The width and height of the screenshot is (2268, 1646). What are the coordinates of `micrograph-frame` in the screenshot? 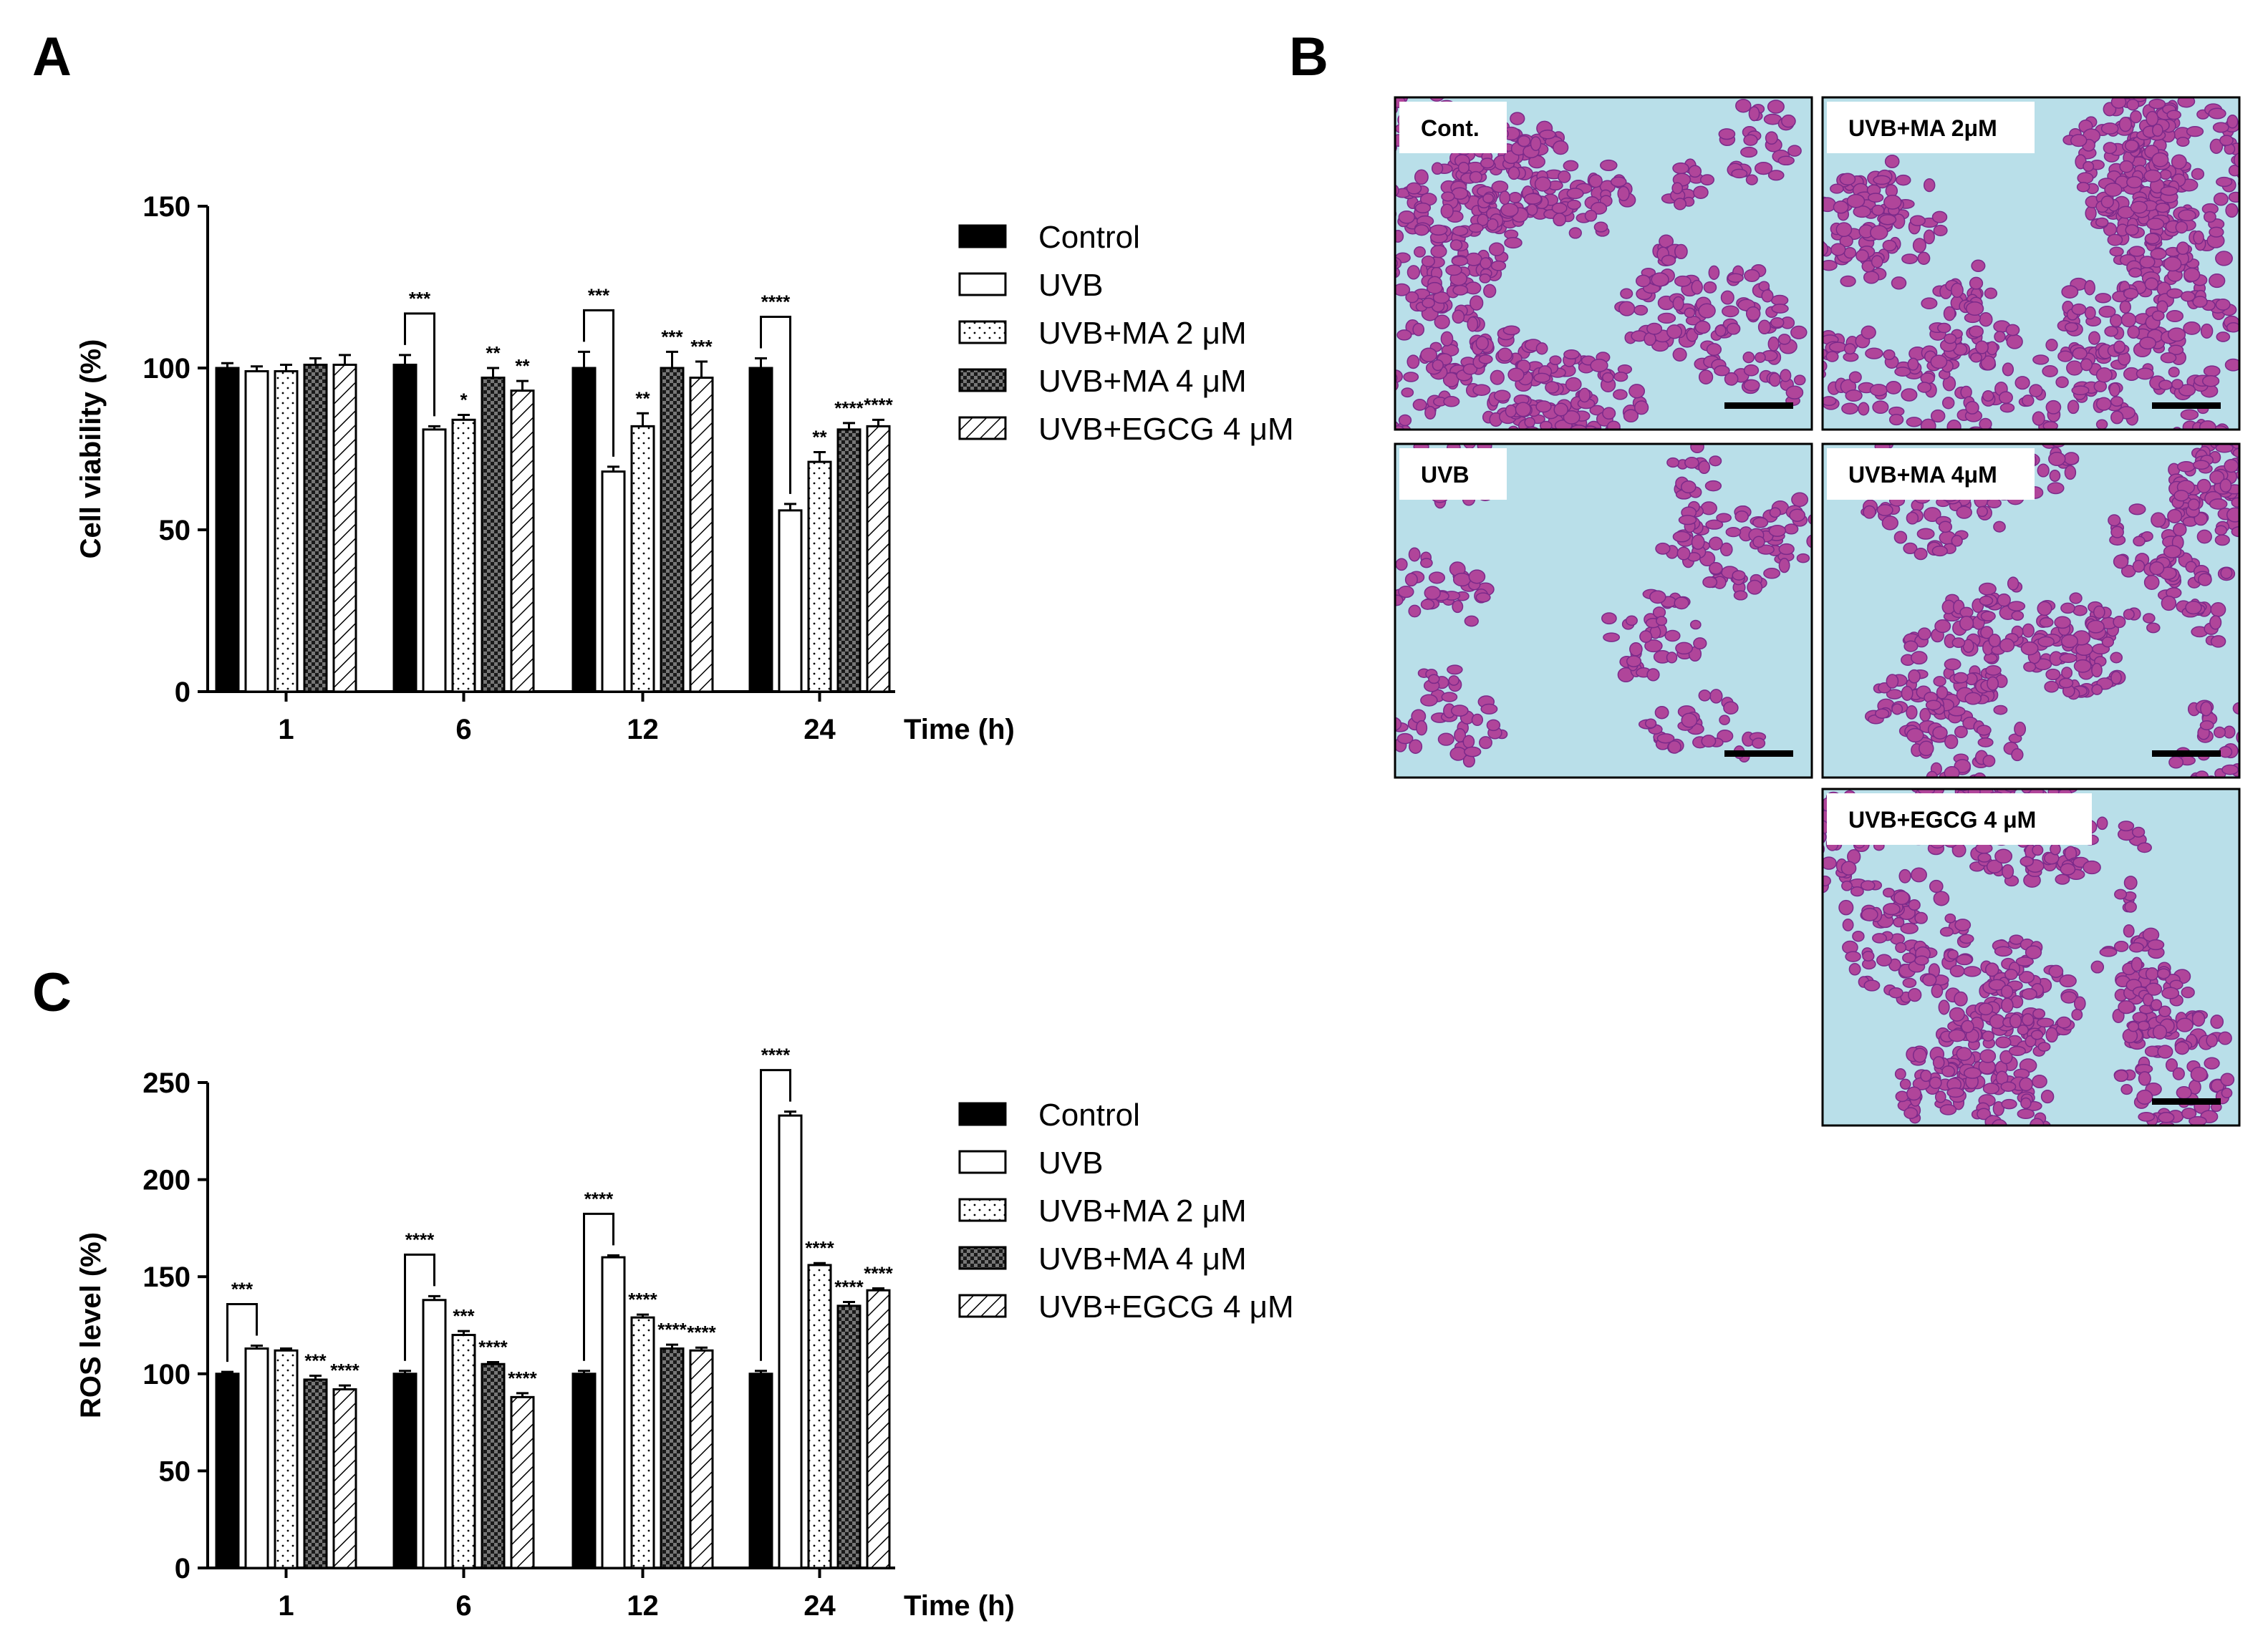 It's located at (1603, 263).